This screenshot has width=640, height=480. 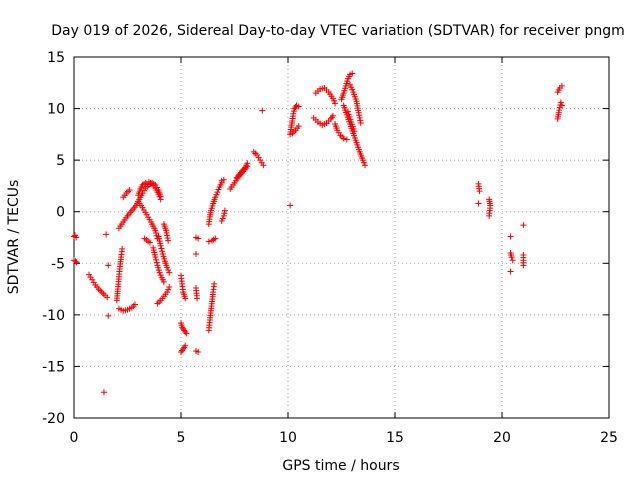 What do you see at coordinates (56, 110) in the screenshot?
I see `y-tick-label: 10` at bounding box center [56, 110].